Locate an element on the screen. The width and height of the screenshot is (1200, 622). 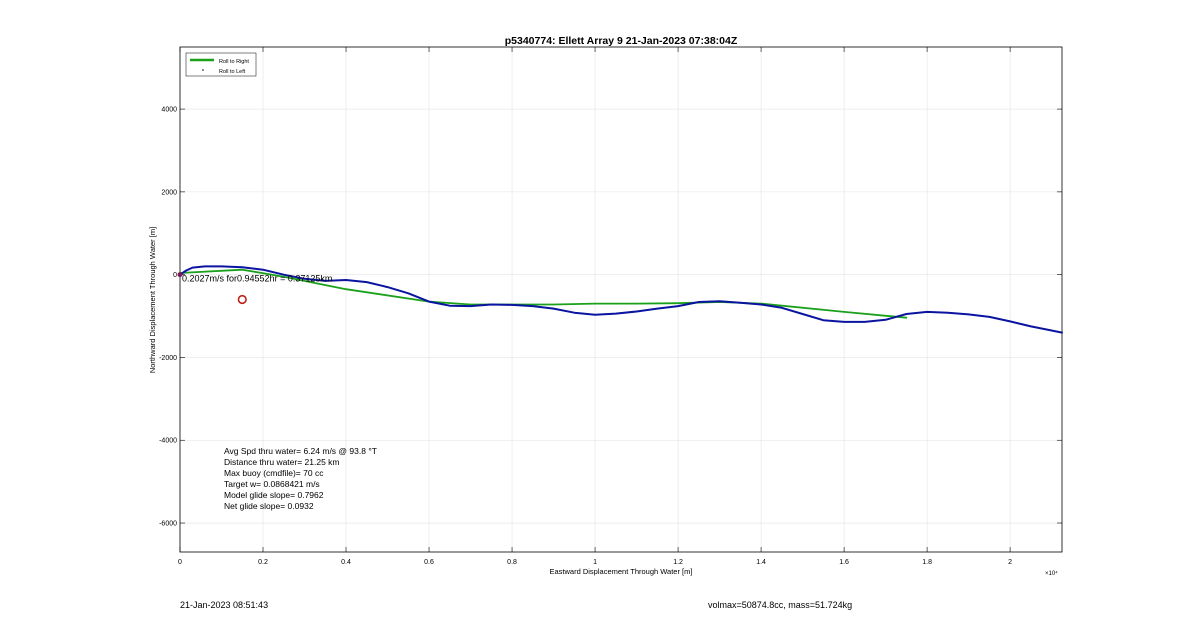
track-annotation: 0.2027m/s for0.94552hr = 0.37125km is located at coordinates (257, 278).